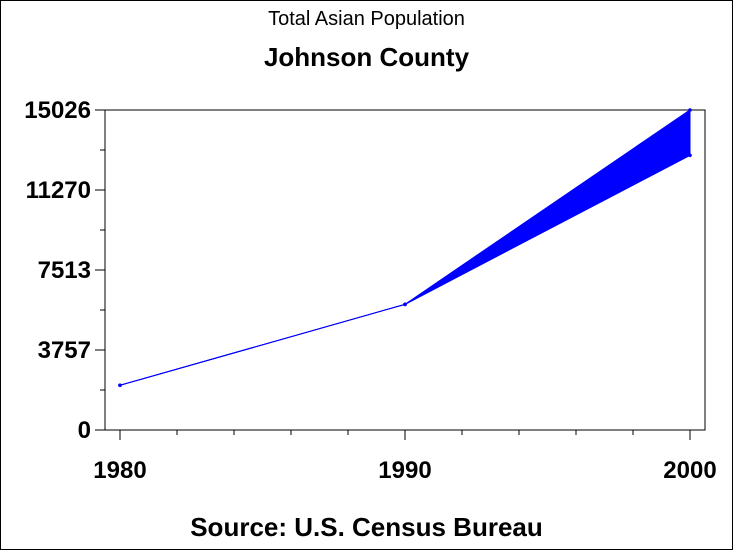 The width and height of the screenshot is (733, 550). What do you see at coordinates (366, 57) in the screenshot?
I see `chart-subtitle: Johnson County` at bounding box center [366, 57].